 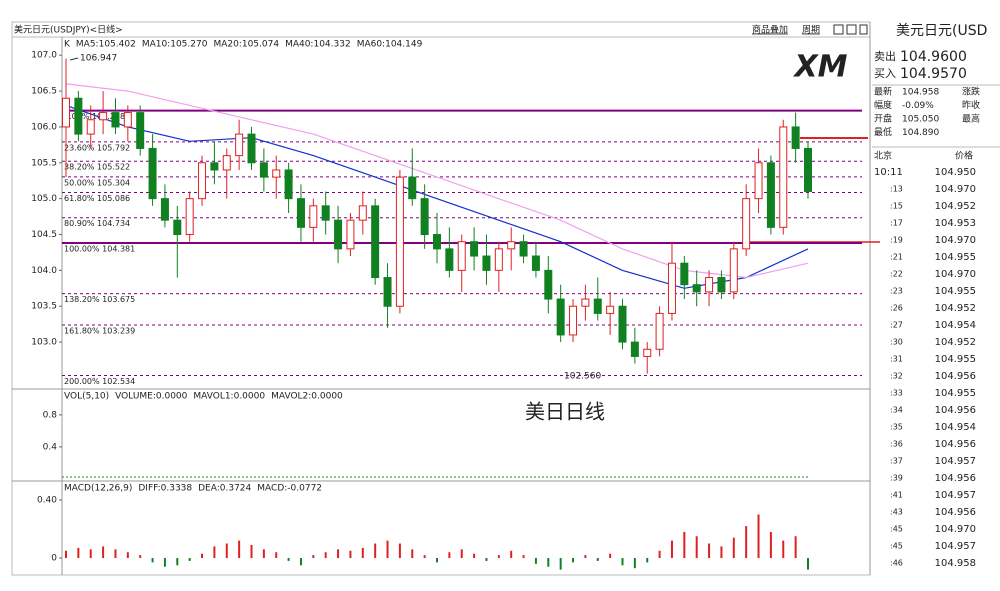 I want to click on tick-price: 104.956, so click(x=955, y=376).